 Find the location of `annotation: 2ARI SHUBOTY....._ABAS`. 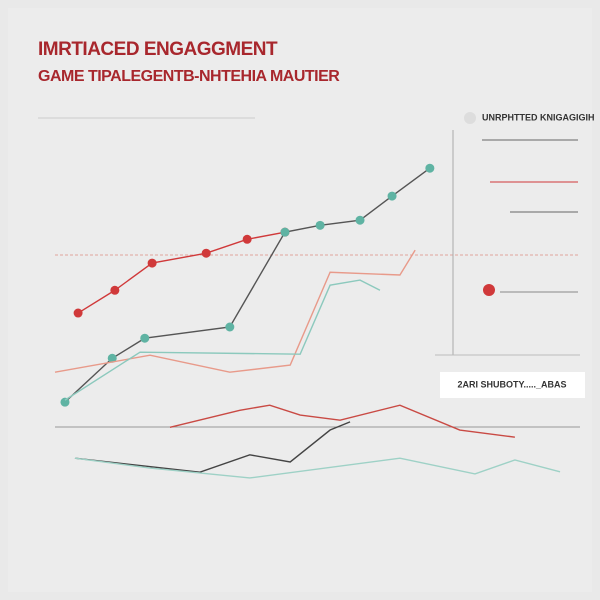

annotation: 2ARI SHUBOTY....._ABAS is located at coordinates (511, 384).